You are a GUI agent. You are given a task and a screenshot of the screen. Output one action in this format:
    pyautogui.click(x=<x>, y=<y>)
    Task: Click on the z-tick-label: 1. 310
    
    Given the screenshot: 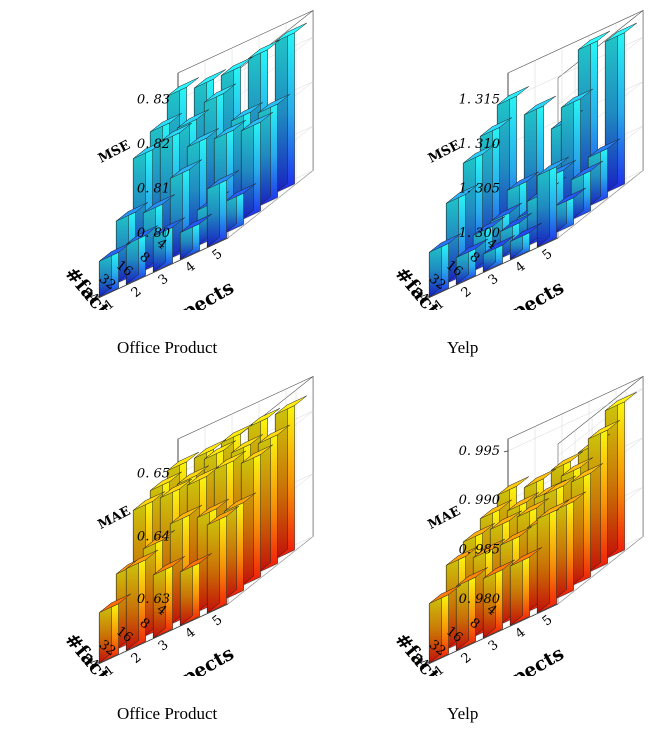 What is the action you would take?
    pyautogui.click(x=479, y=144)
    